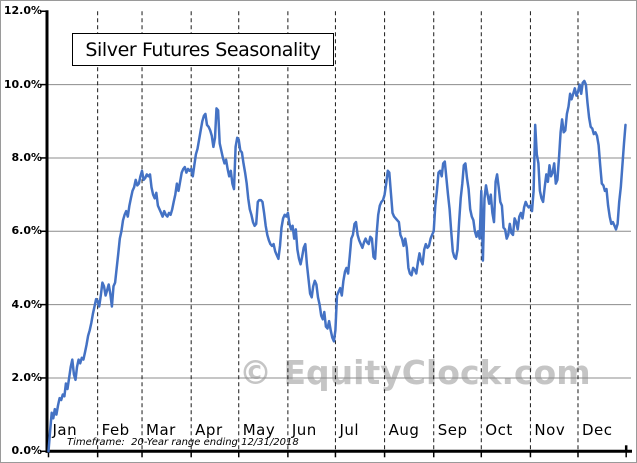 This screenshot has height=463, width=637. Describe the element at coordinates (22, 11) in the screenshot. I see `y-axis-label: 12.0%` at that location.